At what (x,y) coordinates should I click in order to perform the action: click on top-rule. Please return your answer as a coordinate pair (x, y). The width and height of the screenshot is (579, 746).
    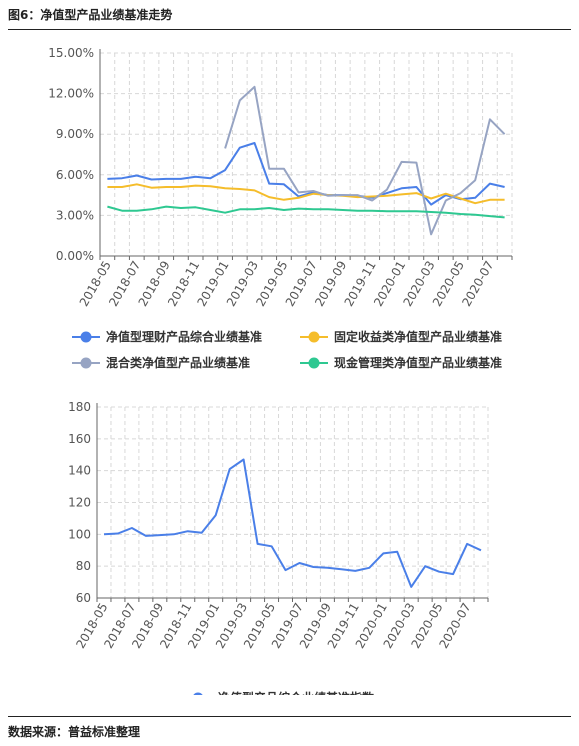
    Looking at the image, I should click on (289, 29).